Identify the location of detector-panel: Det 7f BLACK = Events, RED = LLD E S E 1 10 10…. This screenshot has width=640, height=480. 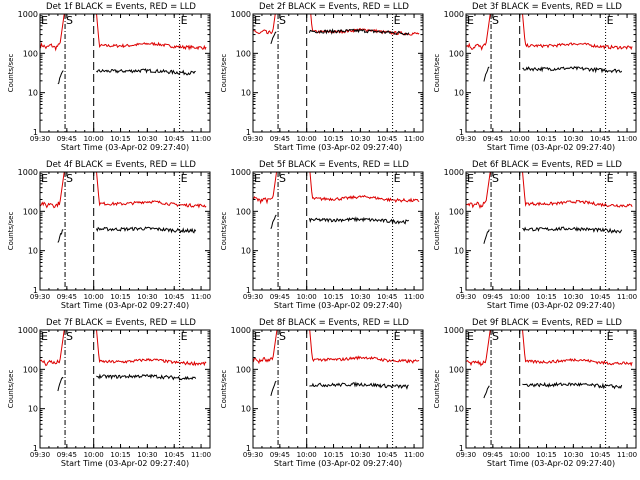
(109, 393).